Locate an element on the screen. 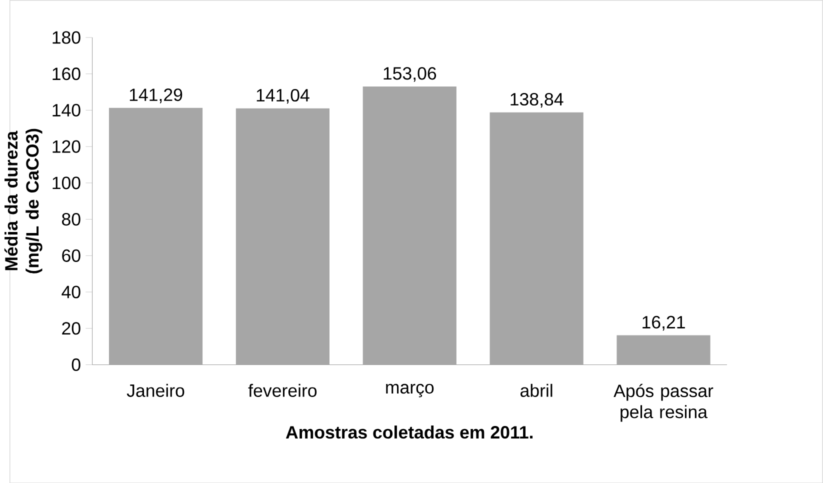 The height and width of the screenshot is (483, 823). y-tick-label: 100 is located at coordinates (66, 183).